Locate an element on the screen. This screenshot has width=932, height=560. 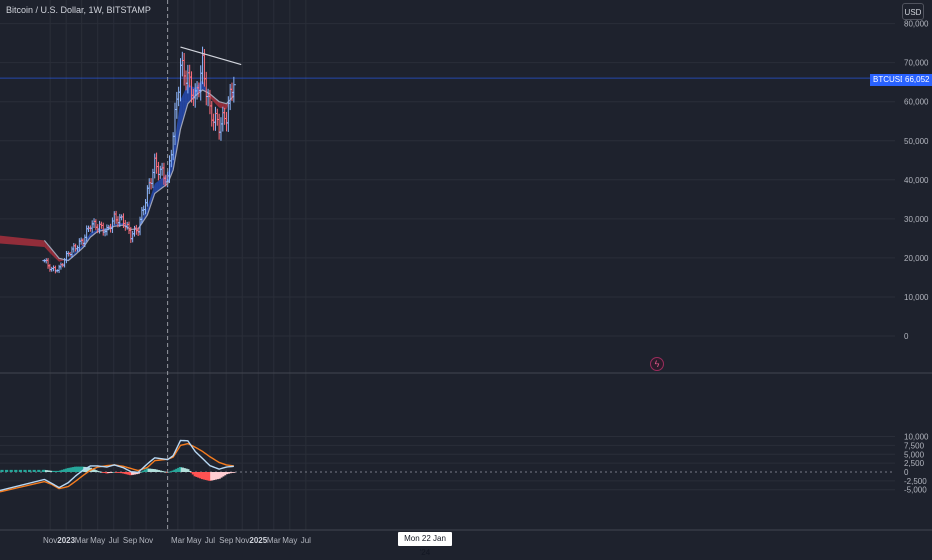
last-price-tag: 66,052 is located at coordinates (917, 80).